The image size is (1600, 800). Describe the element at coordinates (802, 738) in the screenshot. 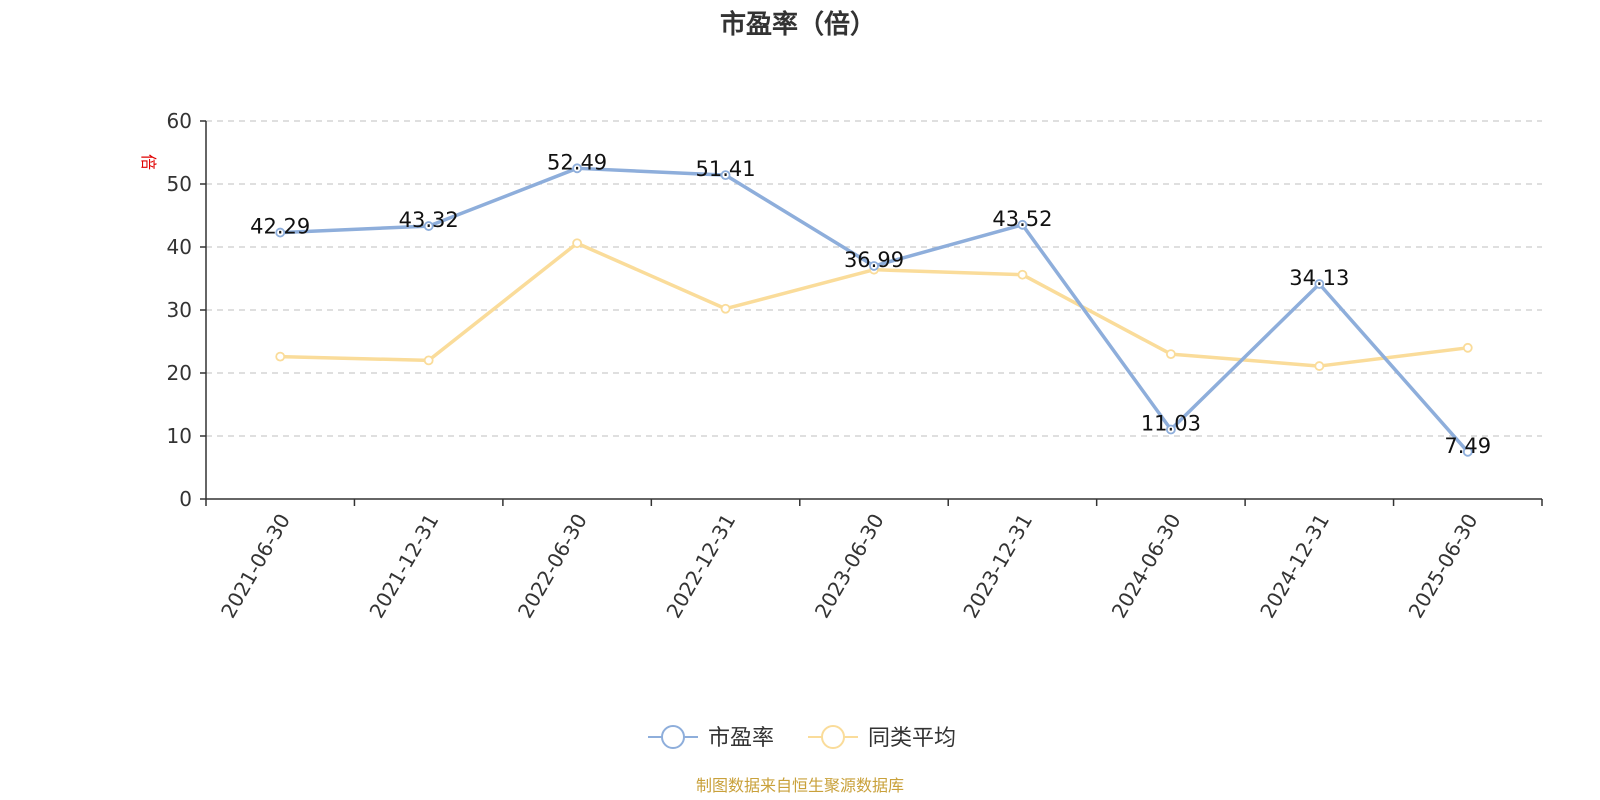

I see `legend: 市盈率 同类平均` at that location.